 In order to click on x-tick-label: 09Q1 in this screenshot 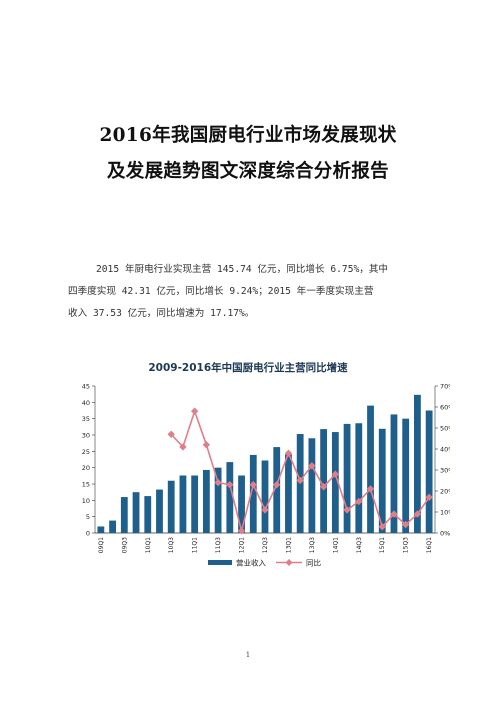, I will do `click(101, 545)`.